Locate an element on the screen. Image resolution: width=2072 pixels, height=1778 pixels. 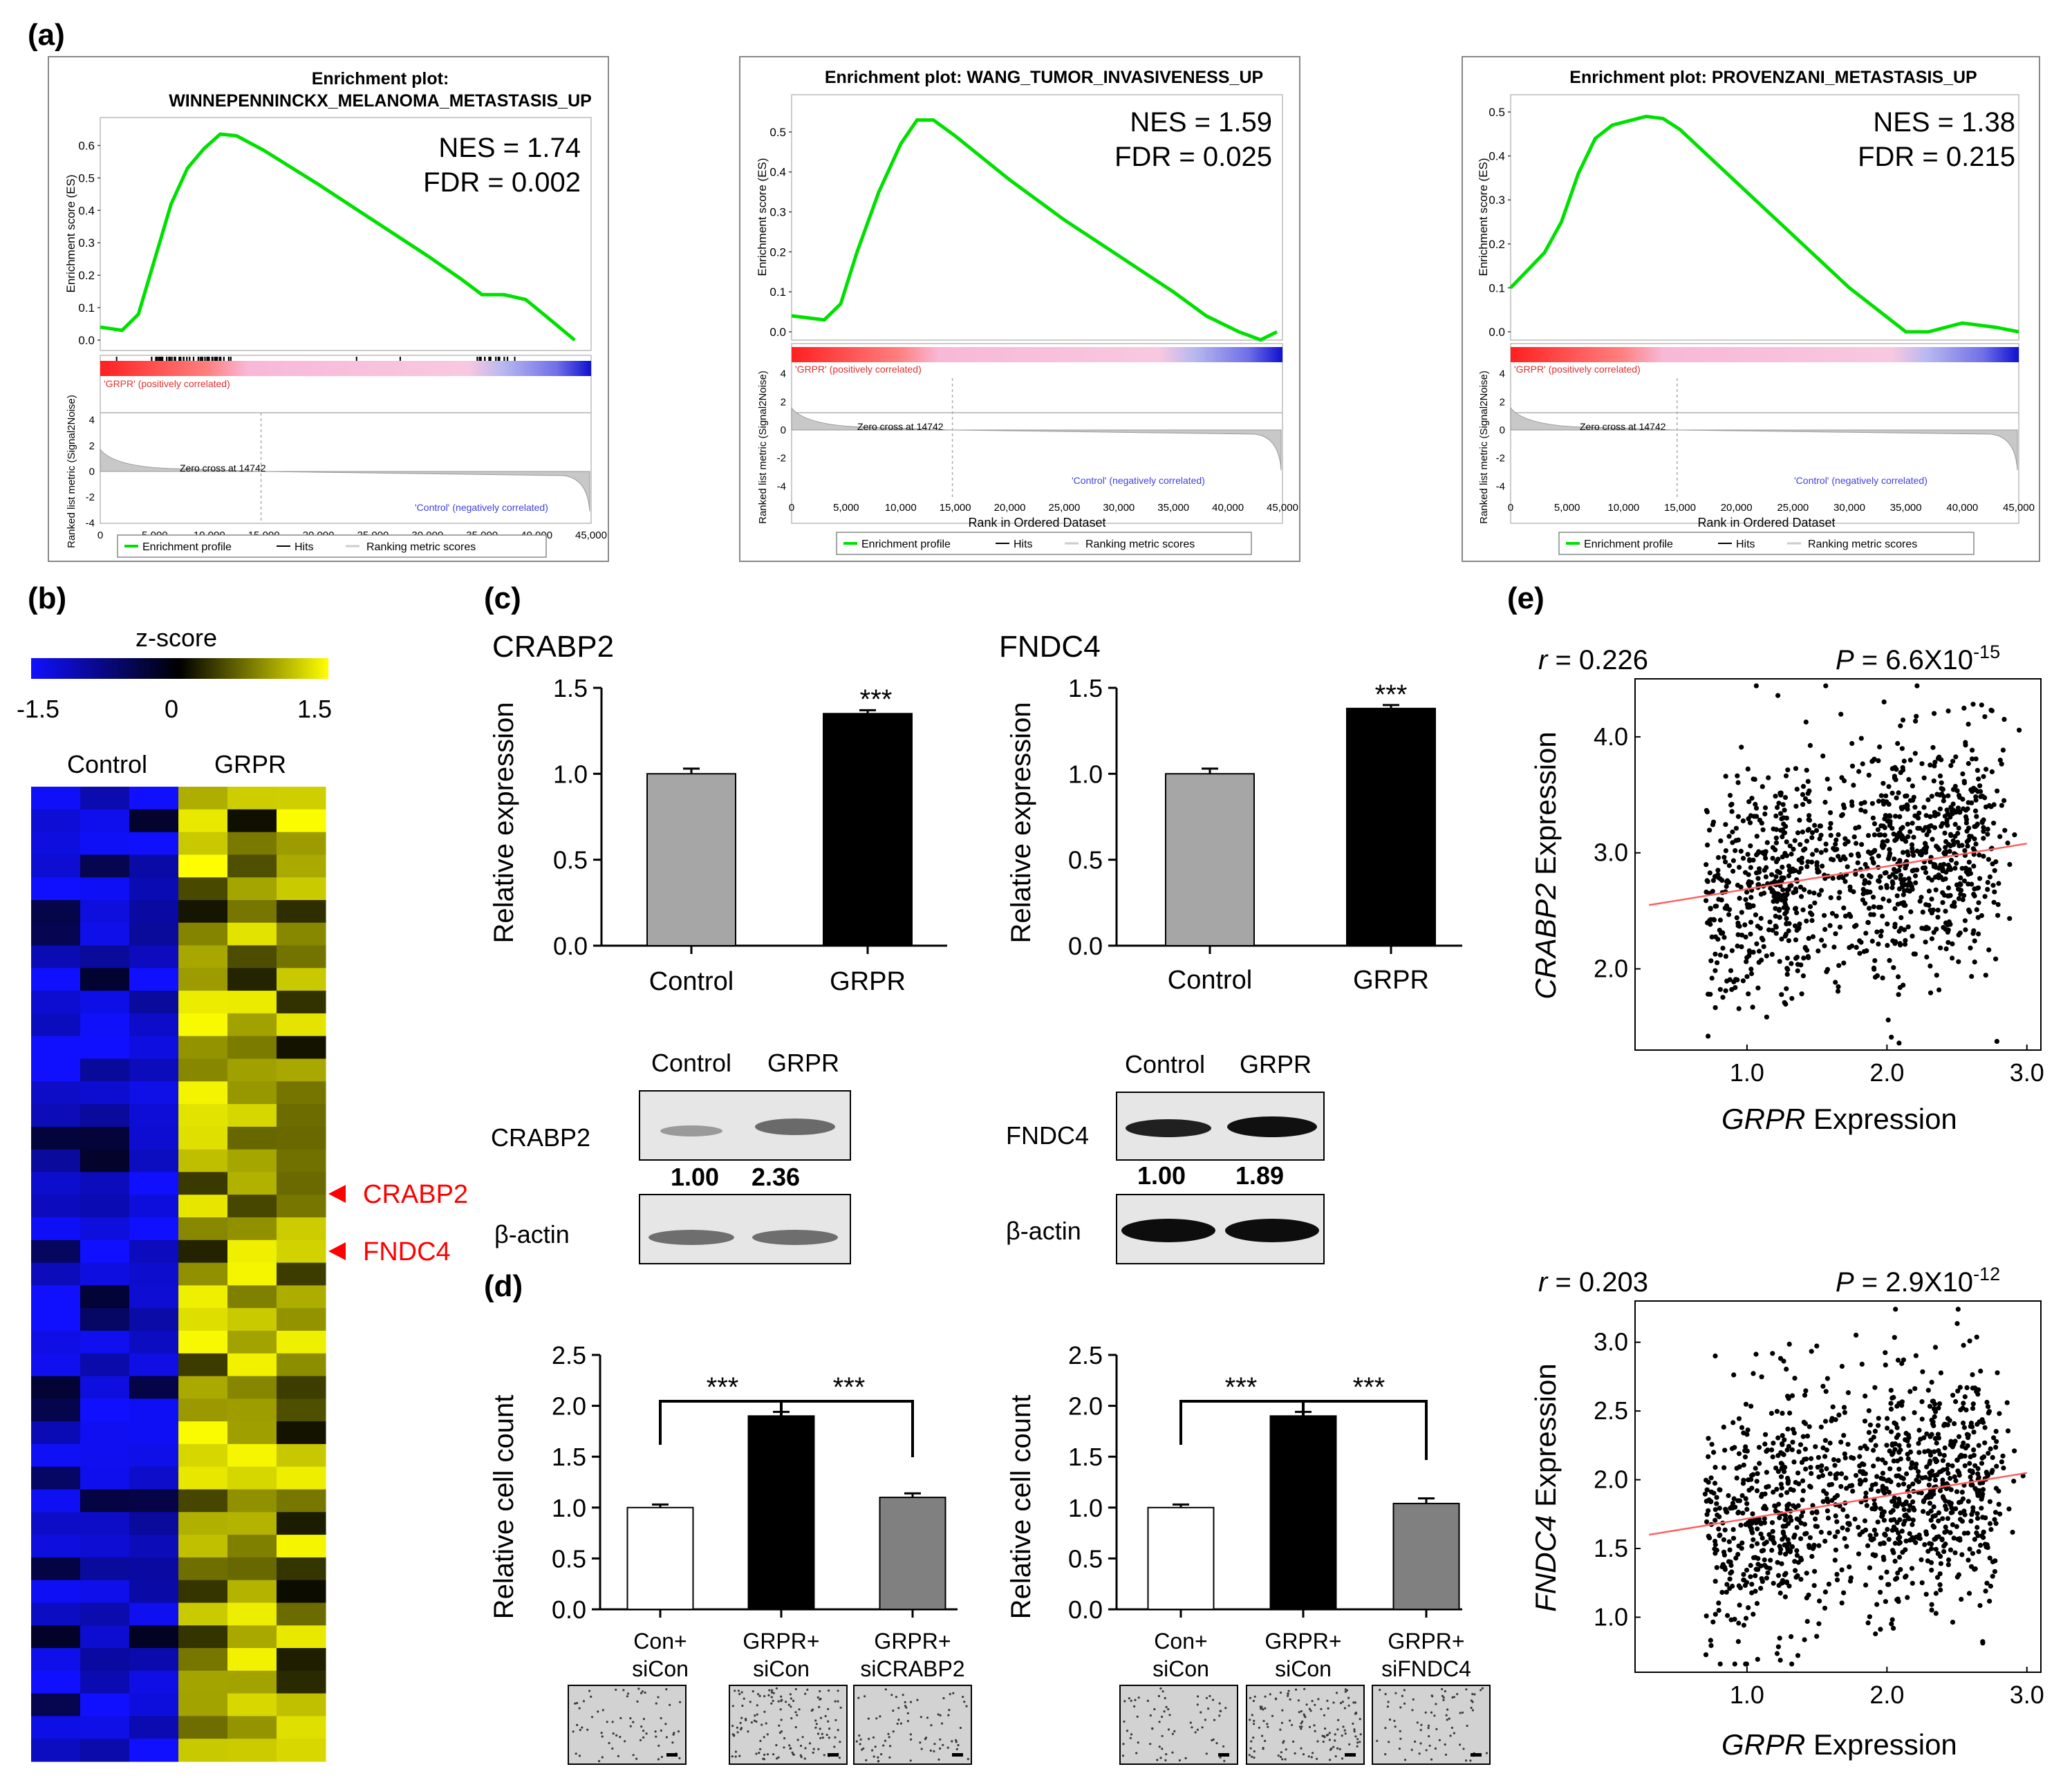
x-tick-label: Con+ is located at coordinates (660, 1642).